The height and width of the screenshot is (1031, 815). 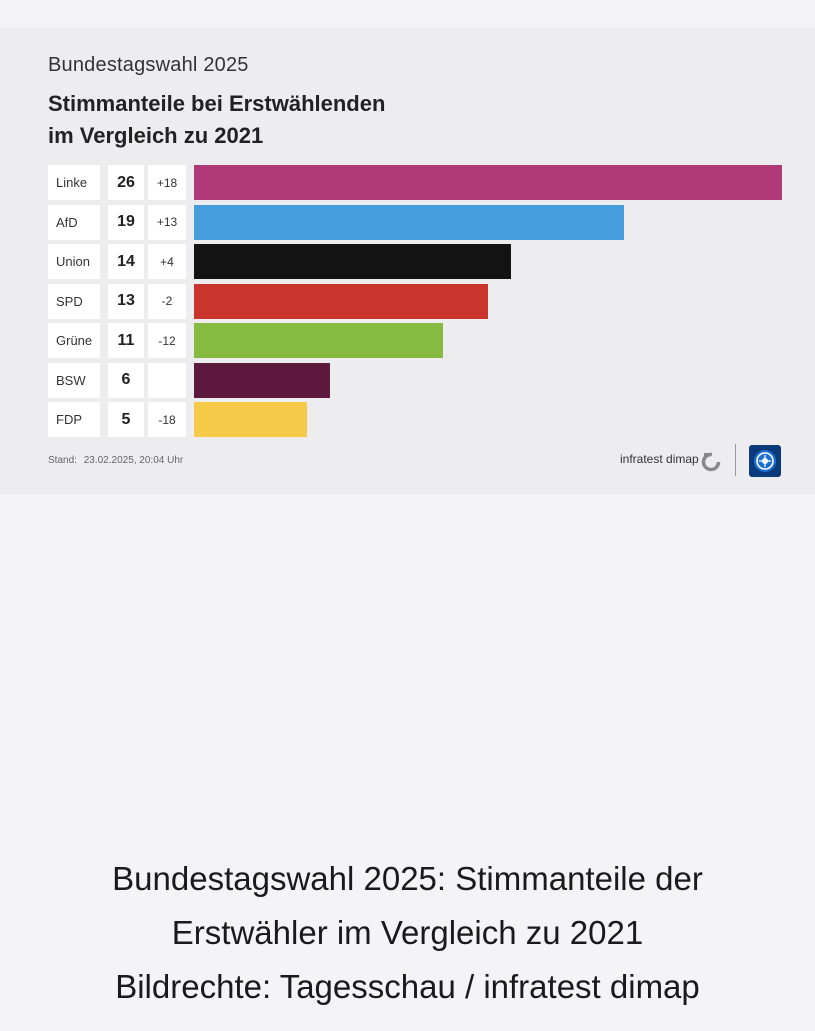 I want to click on change-label: +13, so click(x=167, y=222).